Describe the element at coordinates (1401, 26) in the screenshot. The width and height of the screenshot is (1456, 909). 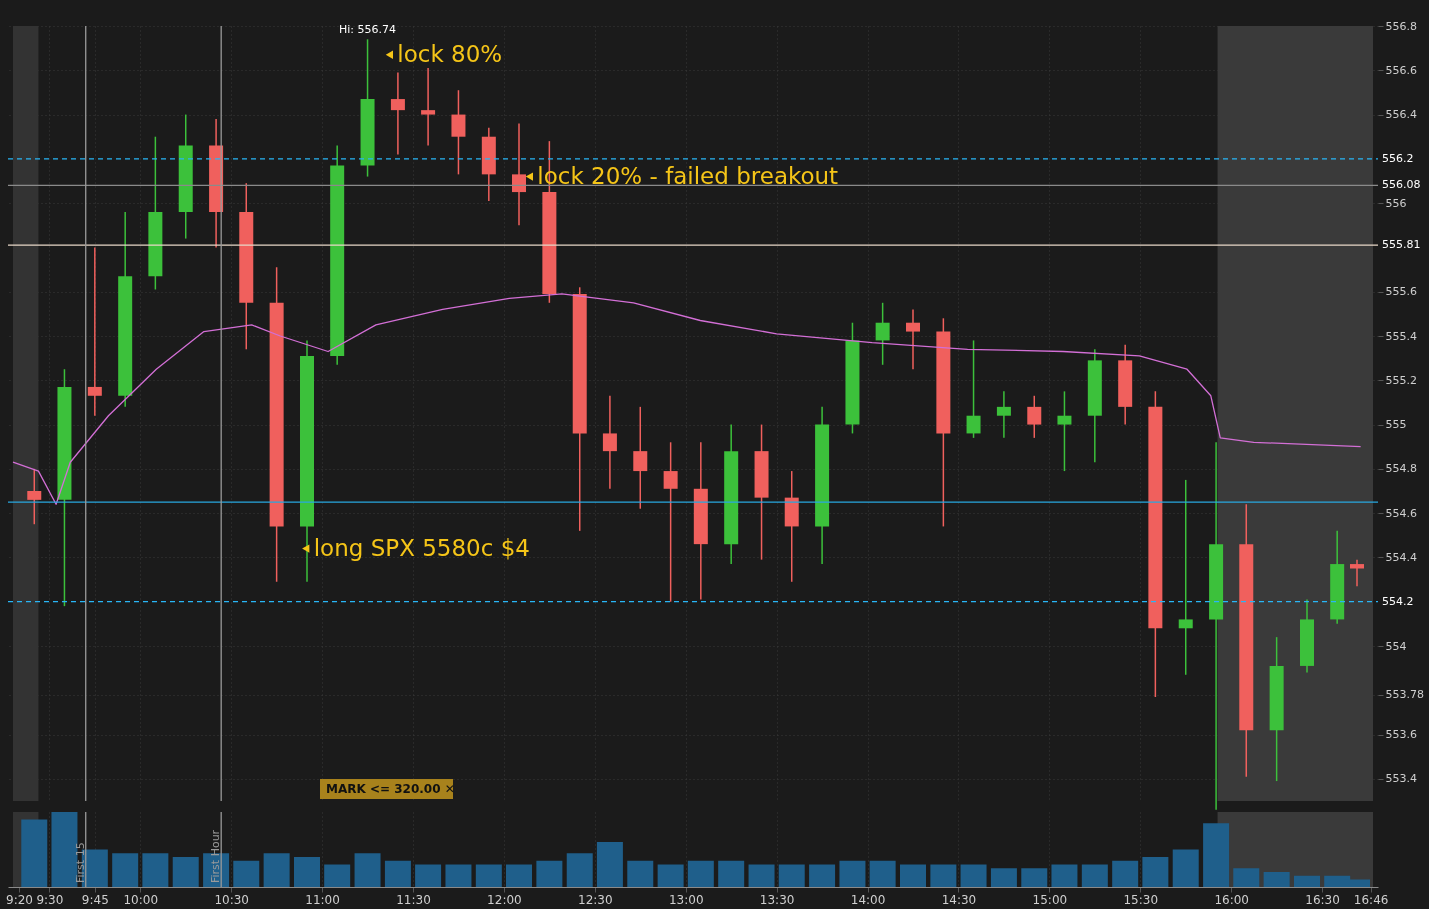
I see `y-tick-label: 556.8` at that location.